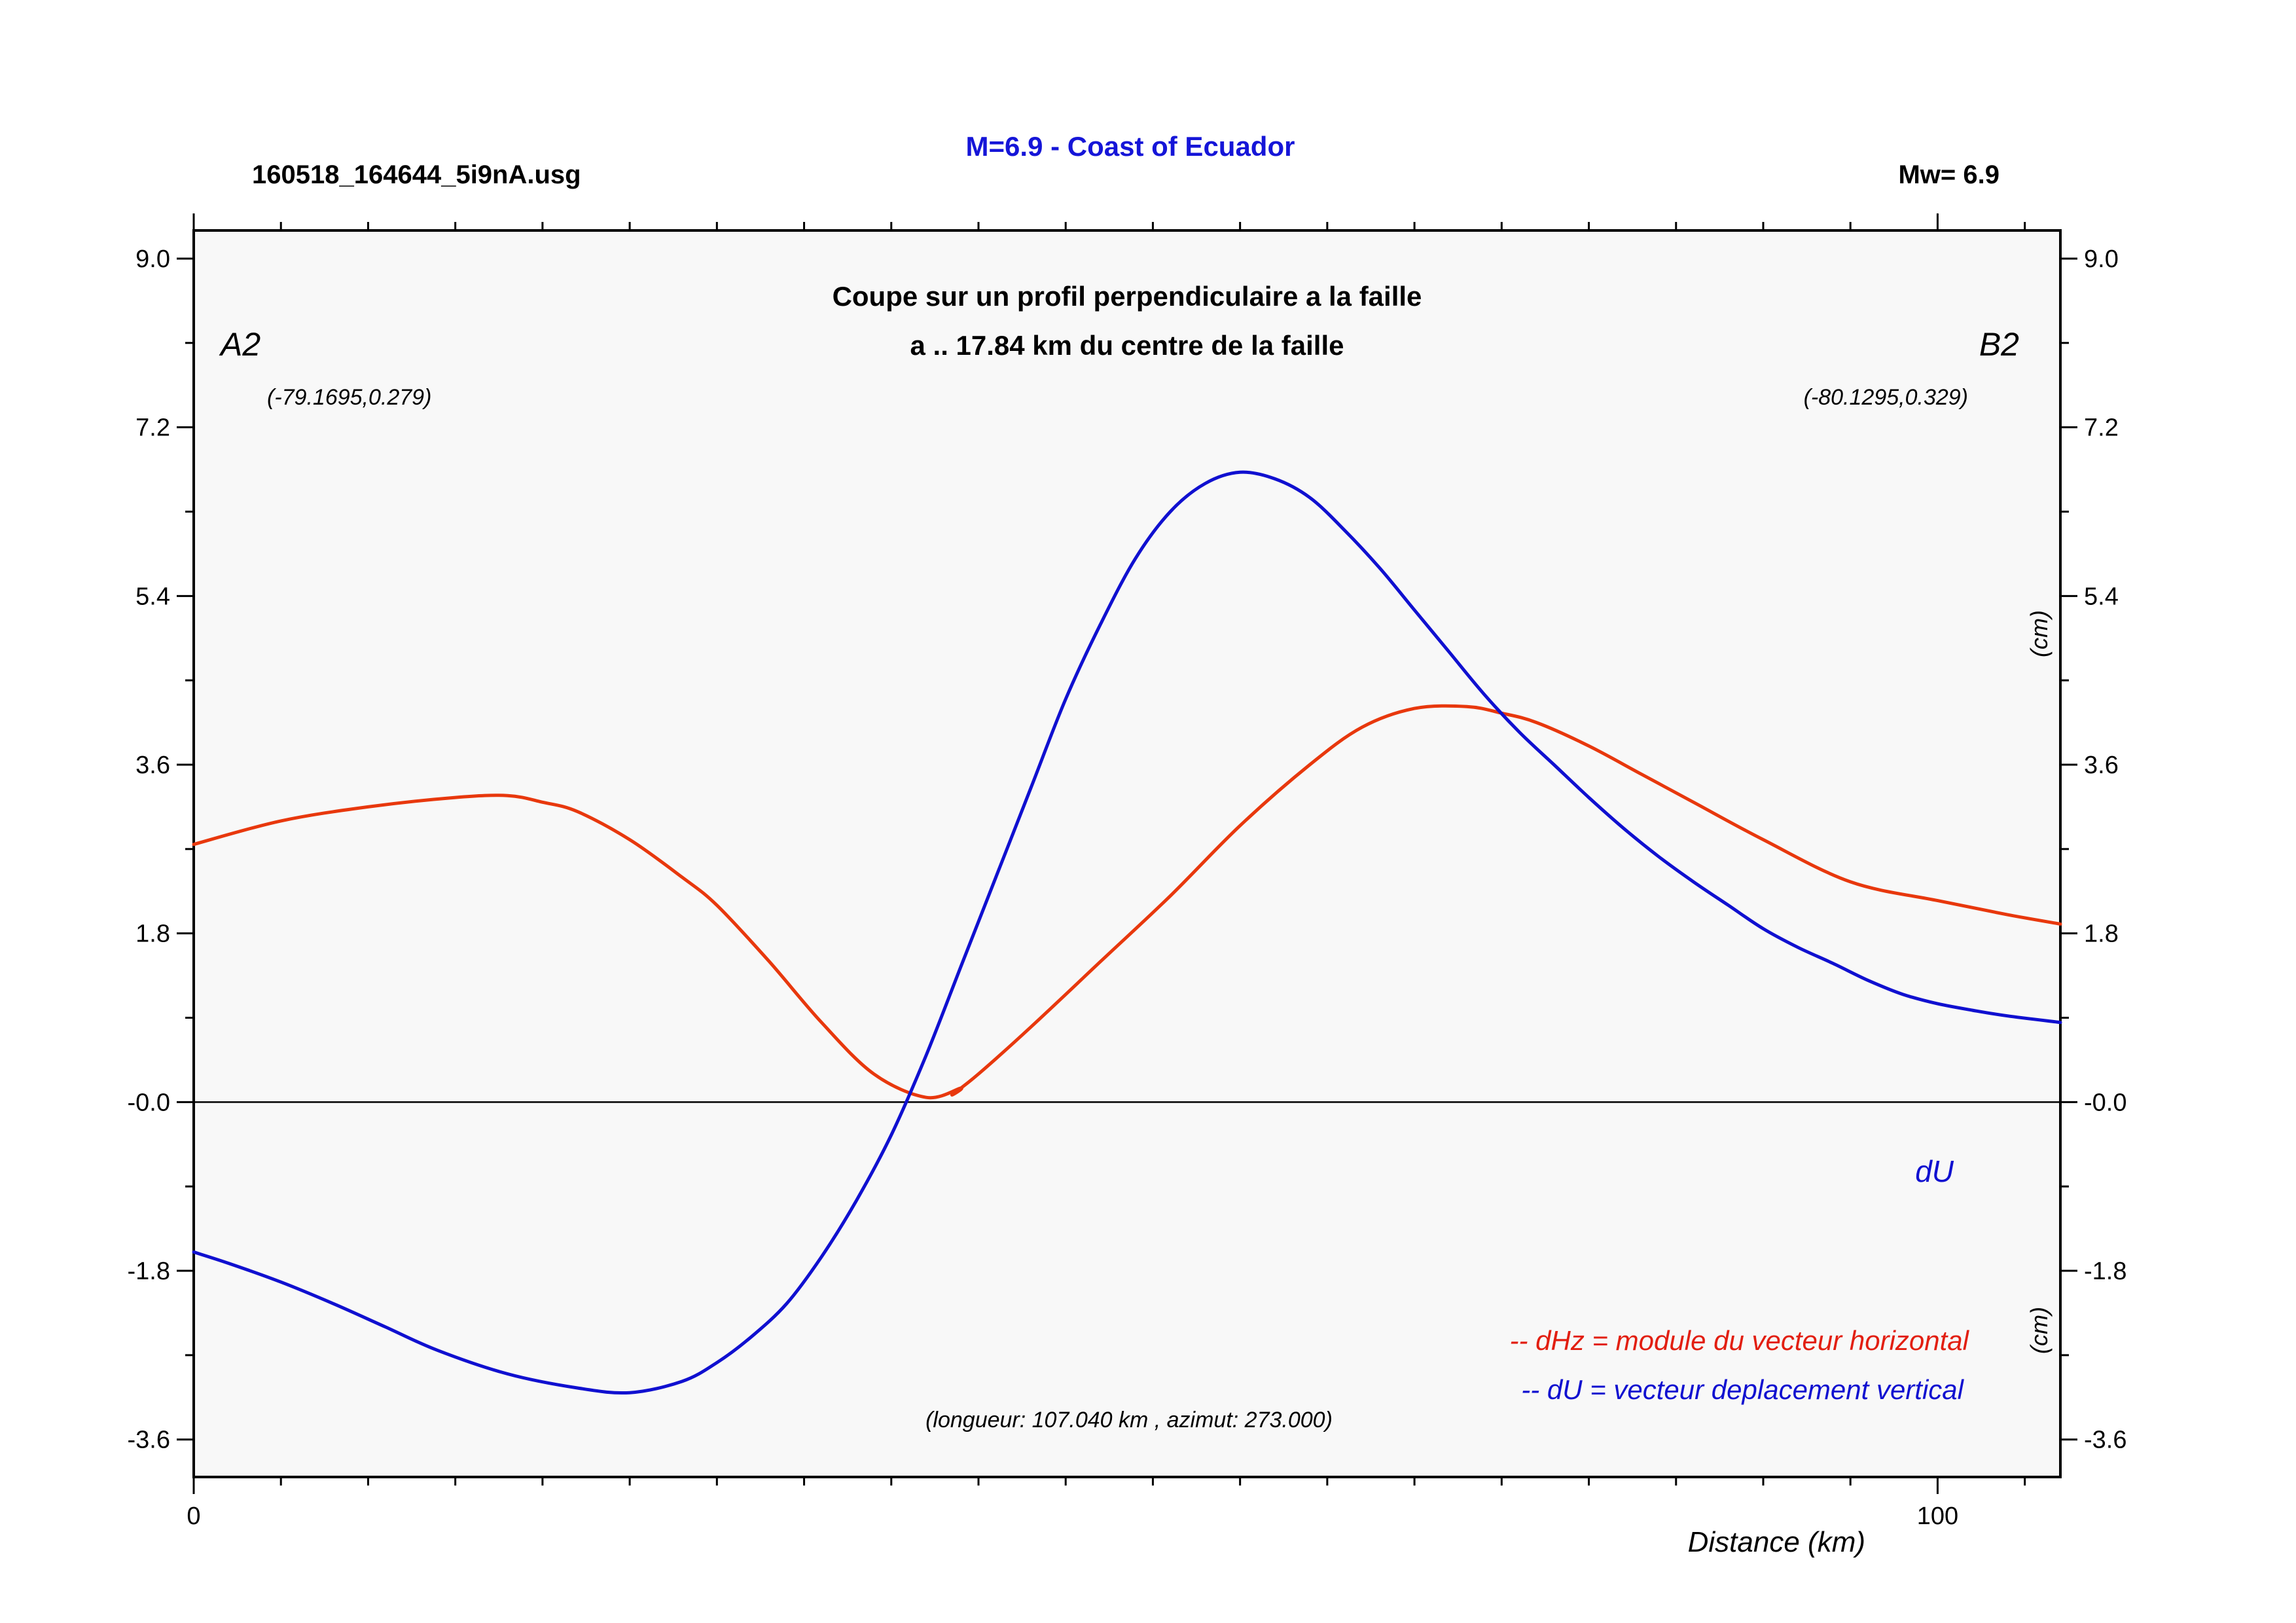  What do you see at coordinates (149, 850) in the screenshot?
I see `y-axis-labels-left: 9.0 7.2 5.4 3.6 1.8 -0.0 -1.8 -3.6` at bounding box center [149, 850].